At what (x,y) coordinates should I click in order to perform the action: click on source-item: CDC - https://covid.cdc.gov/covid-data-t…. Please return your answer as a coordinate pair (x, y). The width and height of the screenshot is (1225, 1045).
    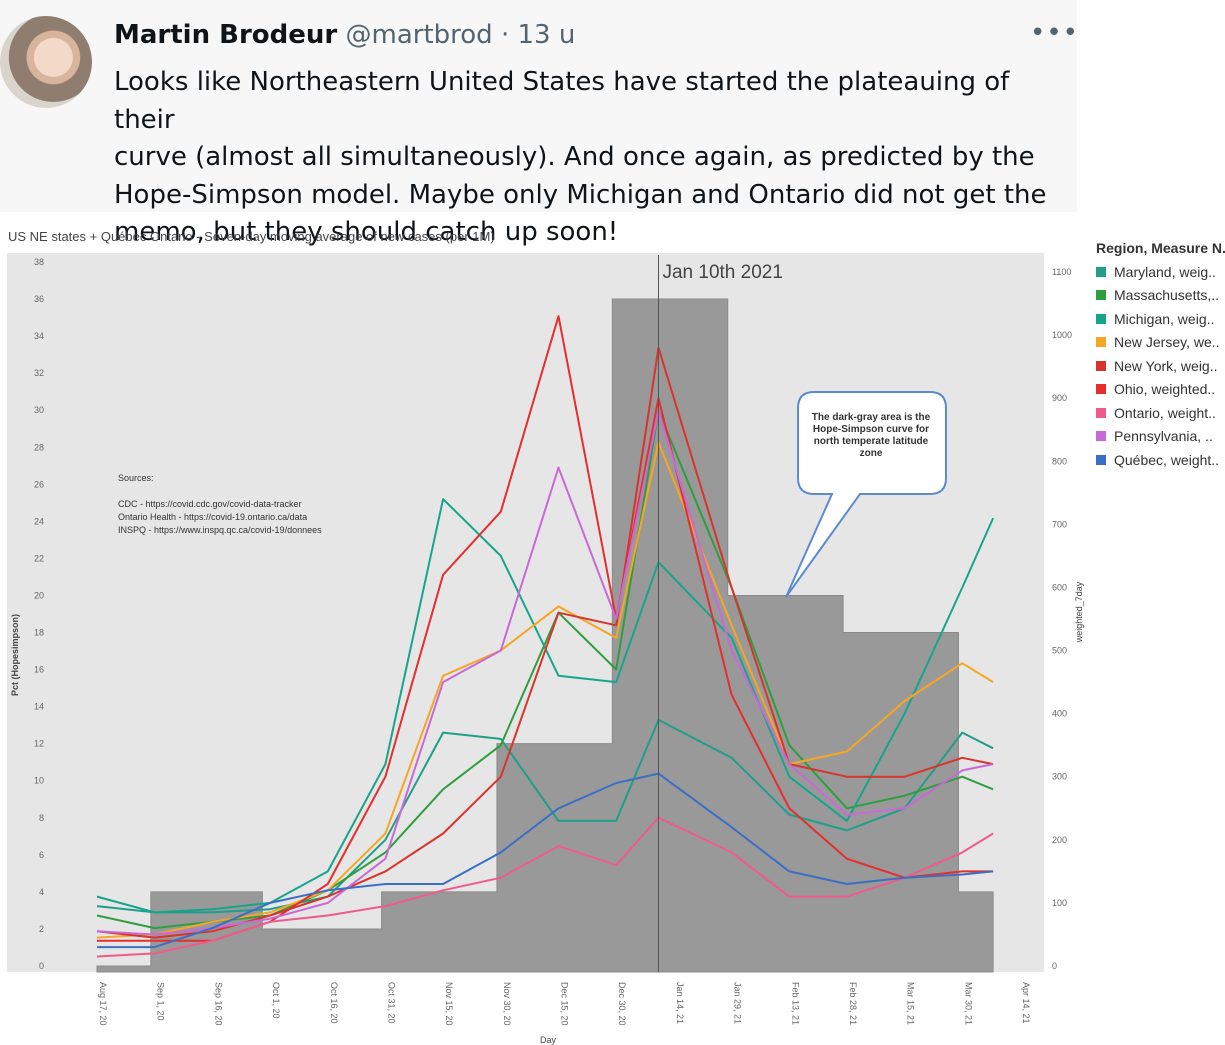
    Looking at the image, I should click on (210, 504).